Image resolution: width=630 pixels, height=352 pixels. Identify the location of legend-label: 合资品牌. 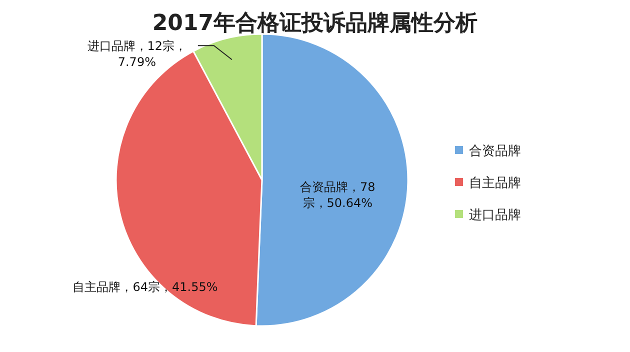
(495, 151).